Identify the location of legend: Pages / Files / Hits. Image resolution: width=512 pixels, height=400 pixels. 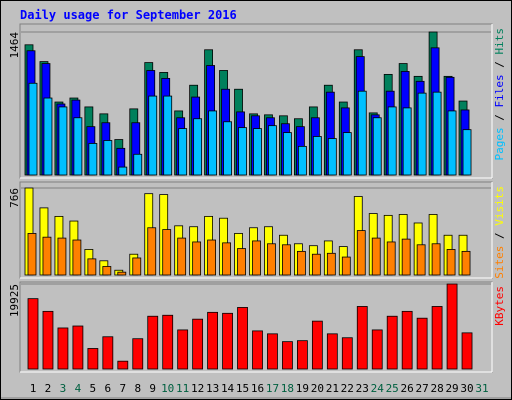
(499, 94).